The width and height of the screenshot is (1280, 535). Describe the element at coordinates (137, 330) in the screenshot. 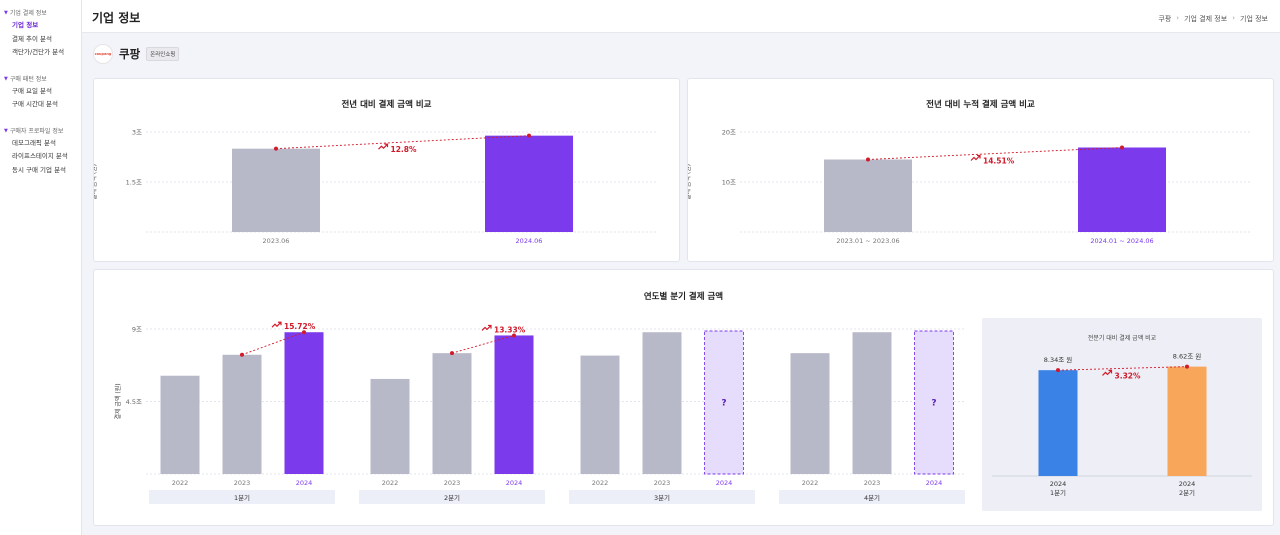

I see `y-tick-label: 9조` at that location.